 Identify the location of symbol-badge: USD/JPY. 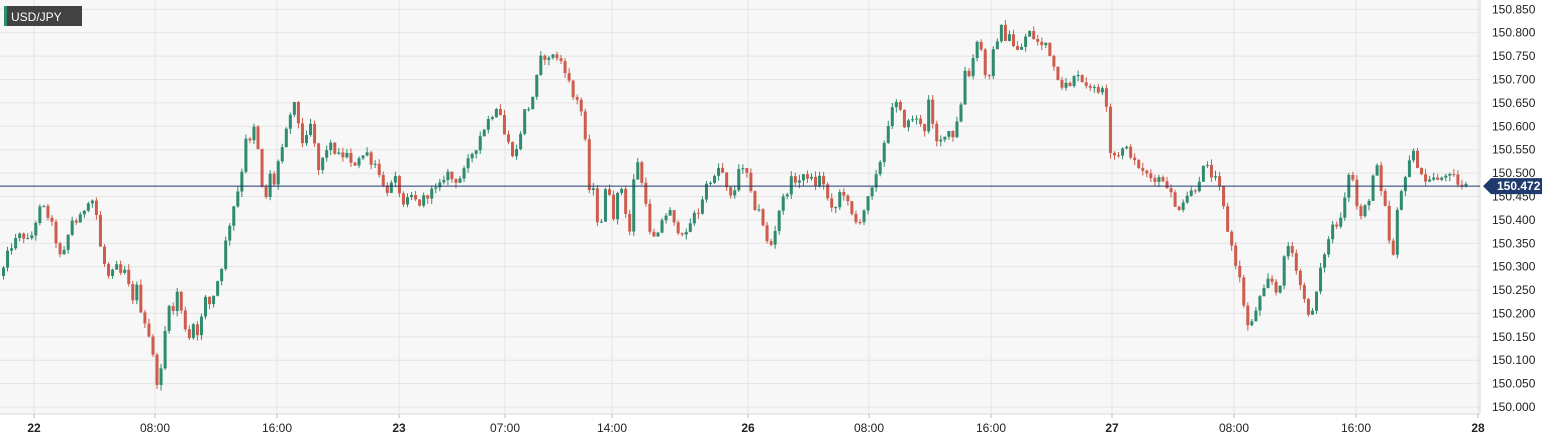
(43, 16).